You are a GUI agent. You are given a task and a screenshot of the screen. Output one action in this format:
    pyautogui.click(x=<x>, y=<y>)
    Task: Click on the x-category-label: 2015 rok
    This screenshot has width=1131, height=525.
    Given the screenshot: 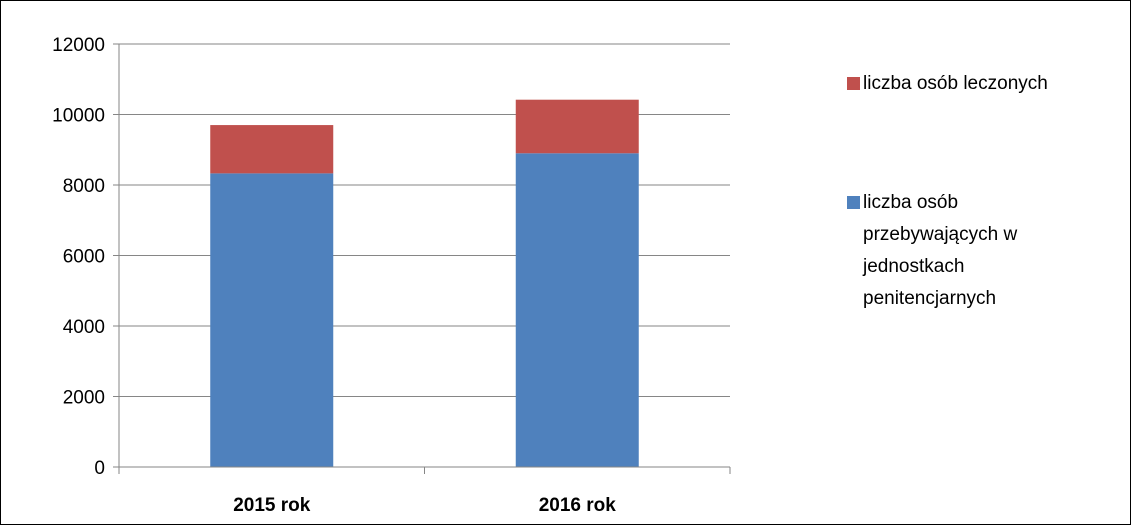 What is the action you would take?
    pyautogui.click(x=272, y=505)
    